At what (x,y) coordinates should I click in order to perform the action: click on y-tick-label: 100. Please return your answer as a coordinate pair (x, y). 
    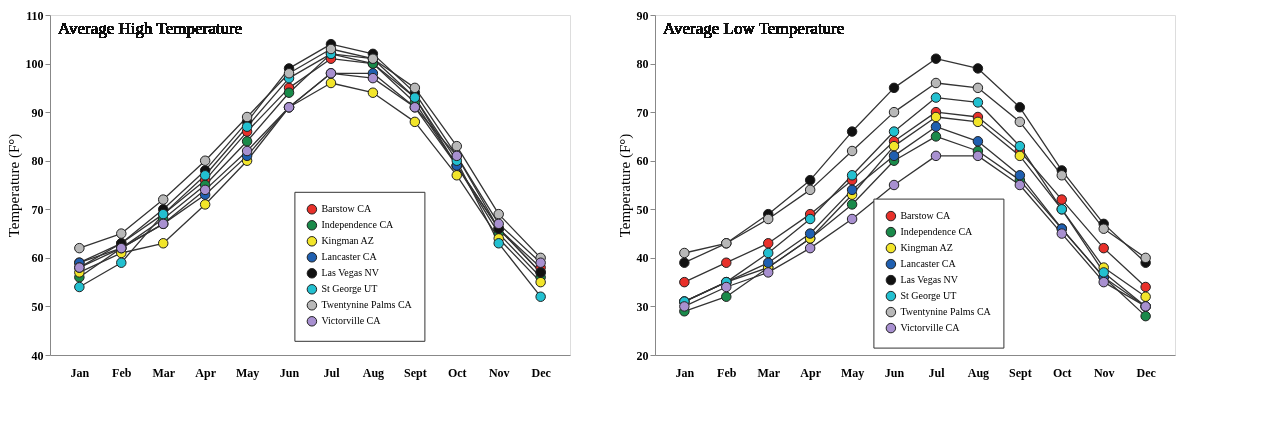
    Looking at the image, I should click on (34, 64).